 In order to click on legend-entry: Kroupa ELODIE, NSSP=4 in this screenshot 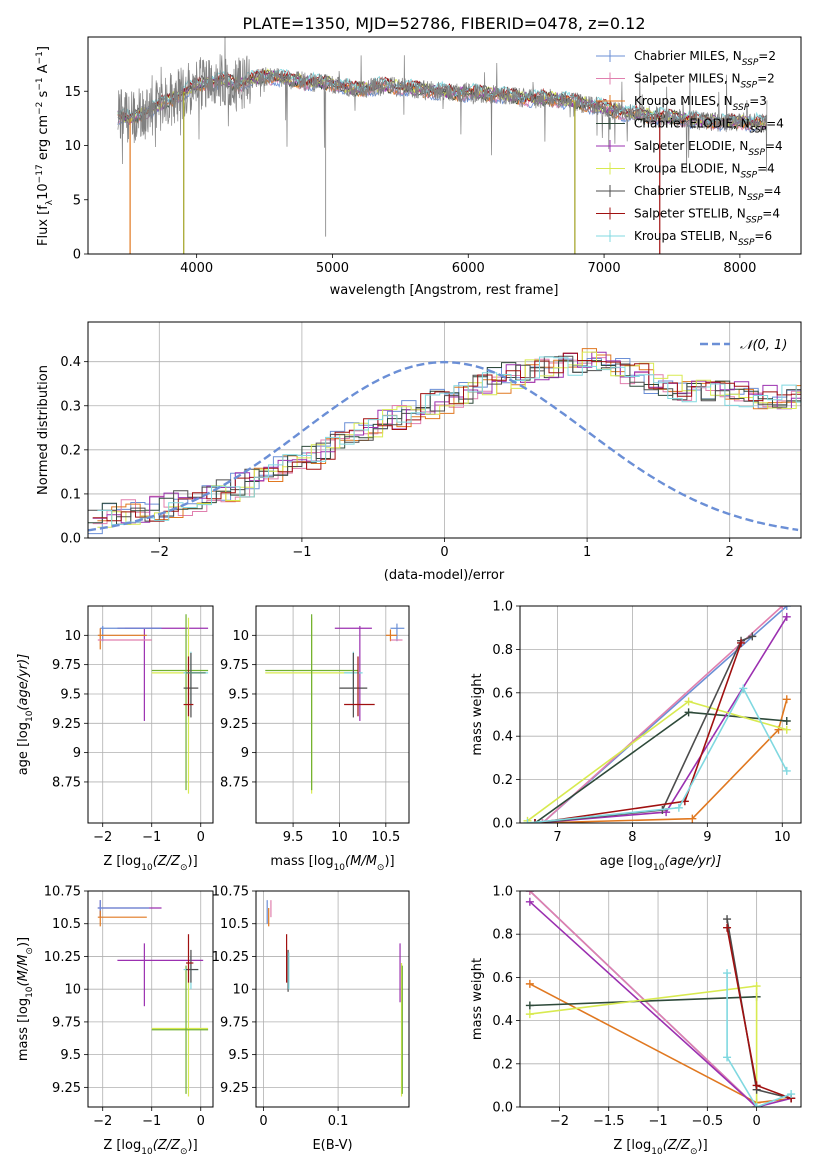, I will do `click(704, 171)`.